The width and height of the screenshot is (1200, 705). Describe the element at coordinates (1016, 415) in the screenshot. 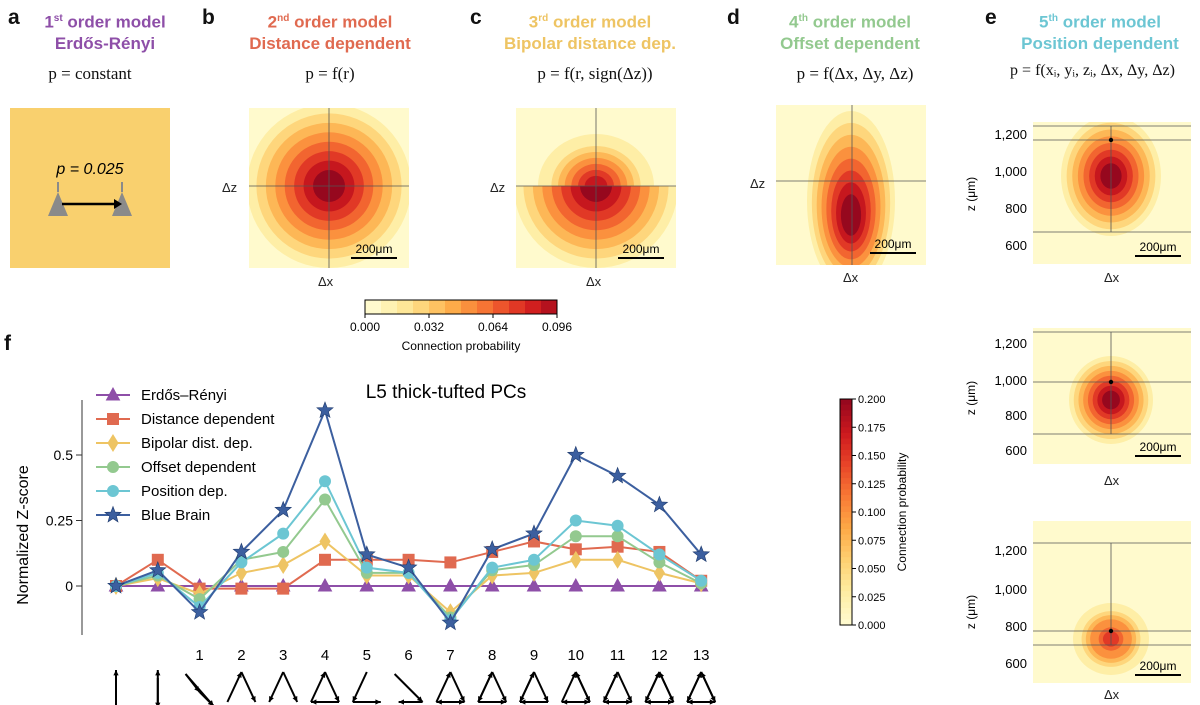

I see `panel-e2-ytick: 800` at that location.